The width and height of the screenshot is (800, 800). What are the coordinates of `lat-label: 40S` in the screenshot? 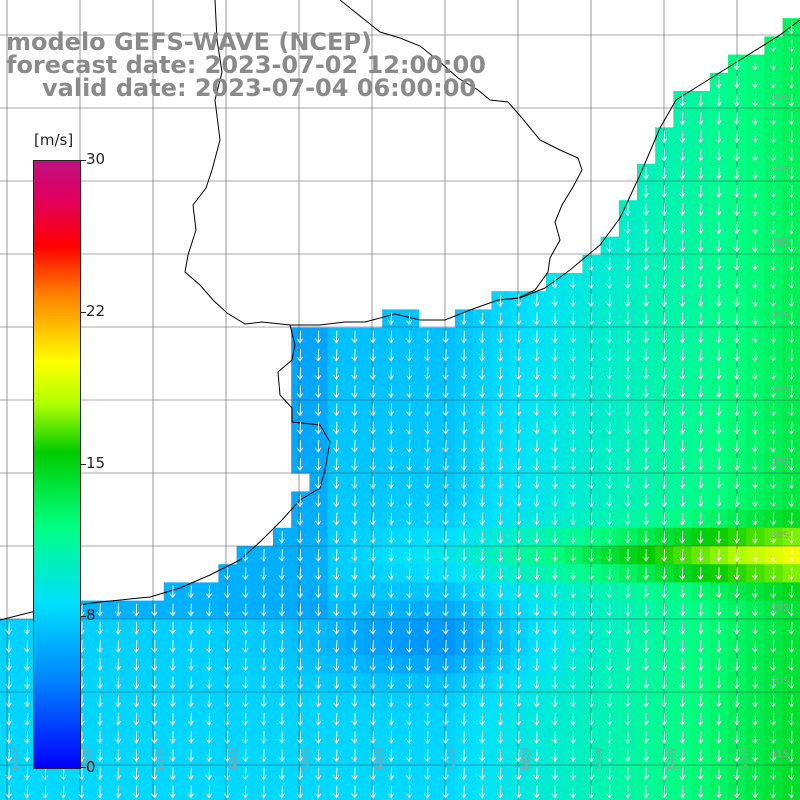 It's located at (779, 681).